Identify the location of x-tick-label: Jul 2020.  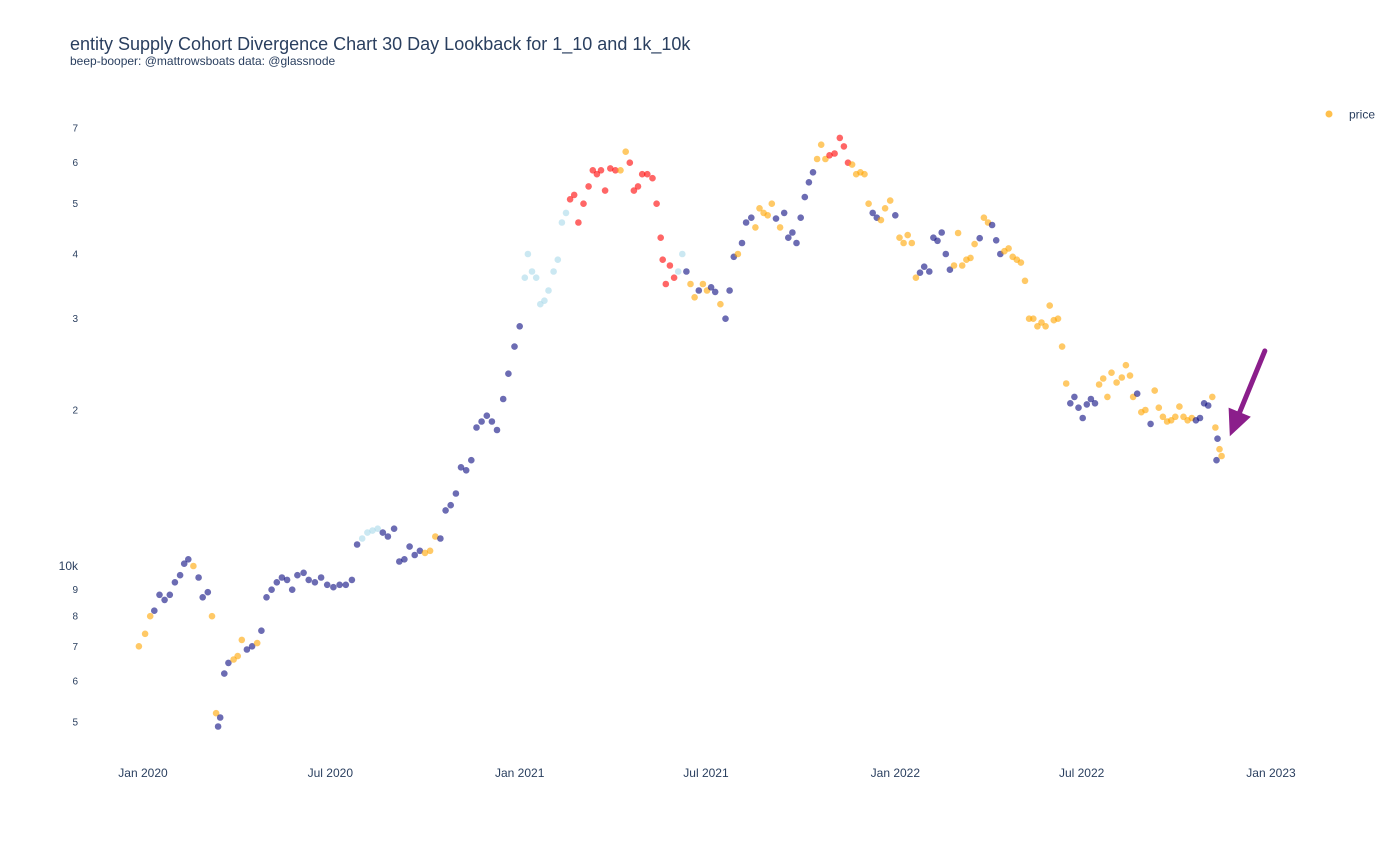
(331, 773).